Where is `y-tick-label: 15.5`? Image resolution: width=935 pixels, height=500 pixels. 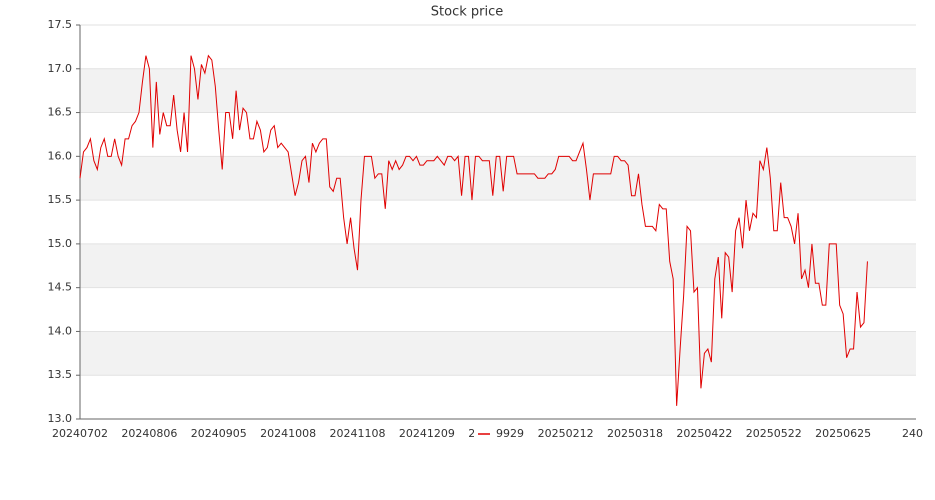
y-tick-label: 15.5 is located at coordinates (60, 199).